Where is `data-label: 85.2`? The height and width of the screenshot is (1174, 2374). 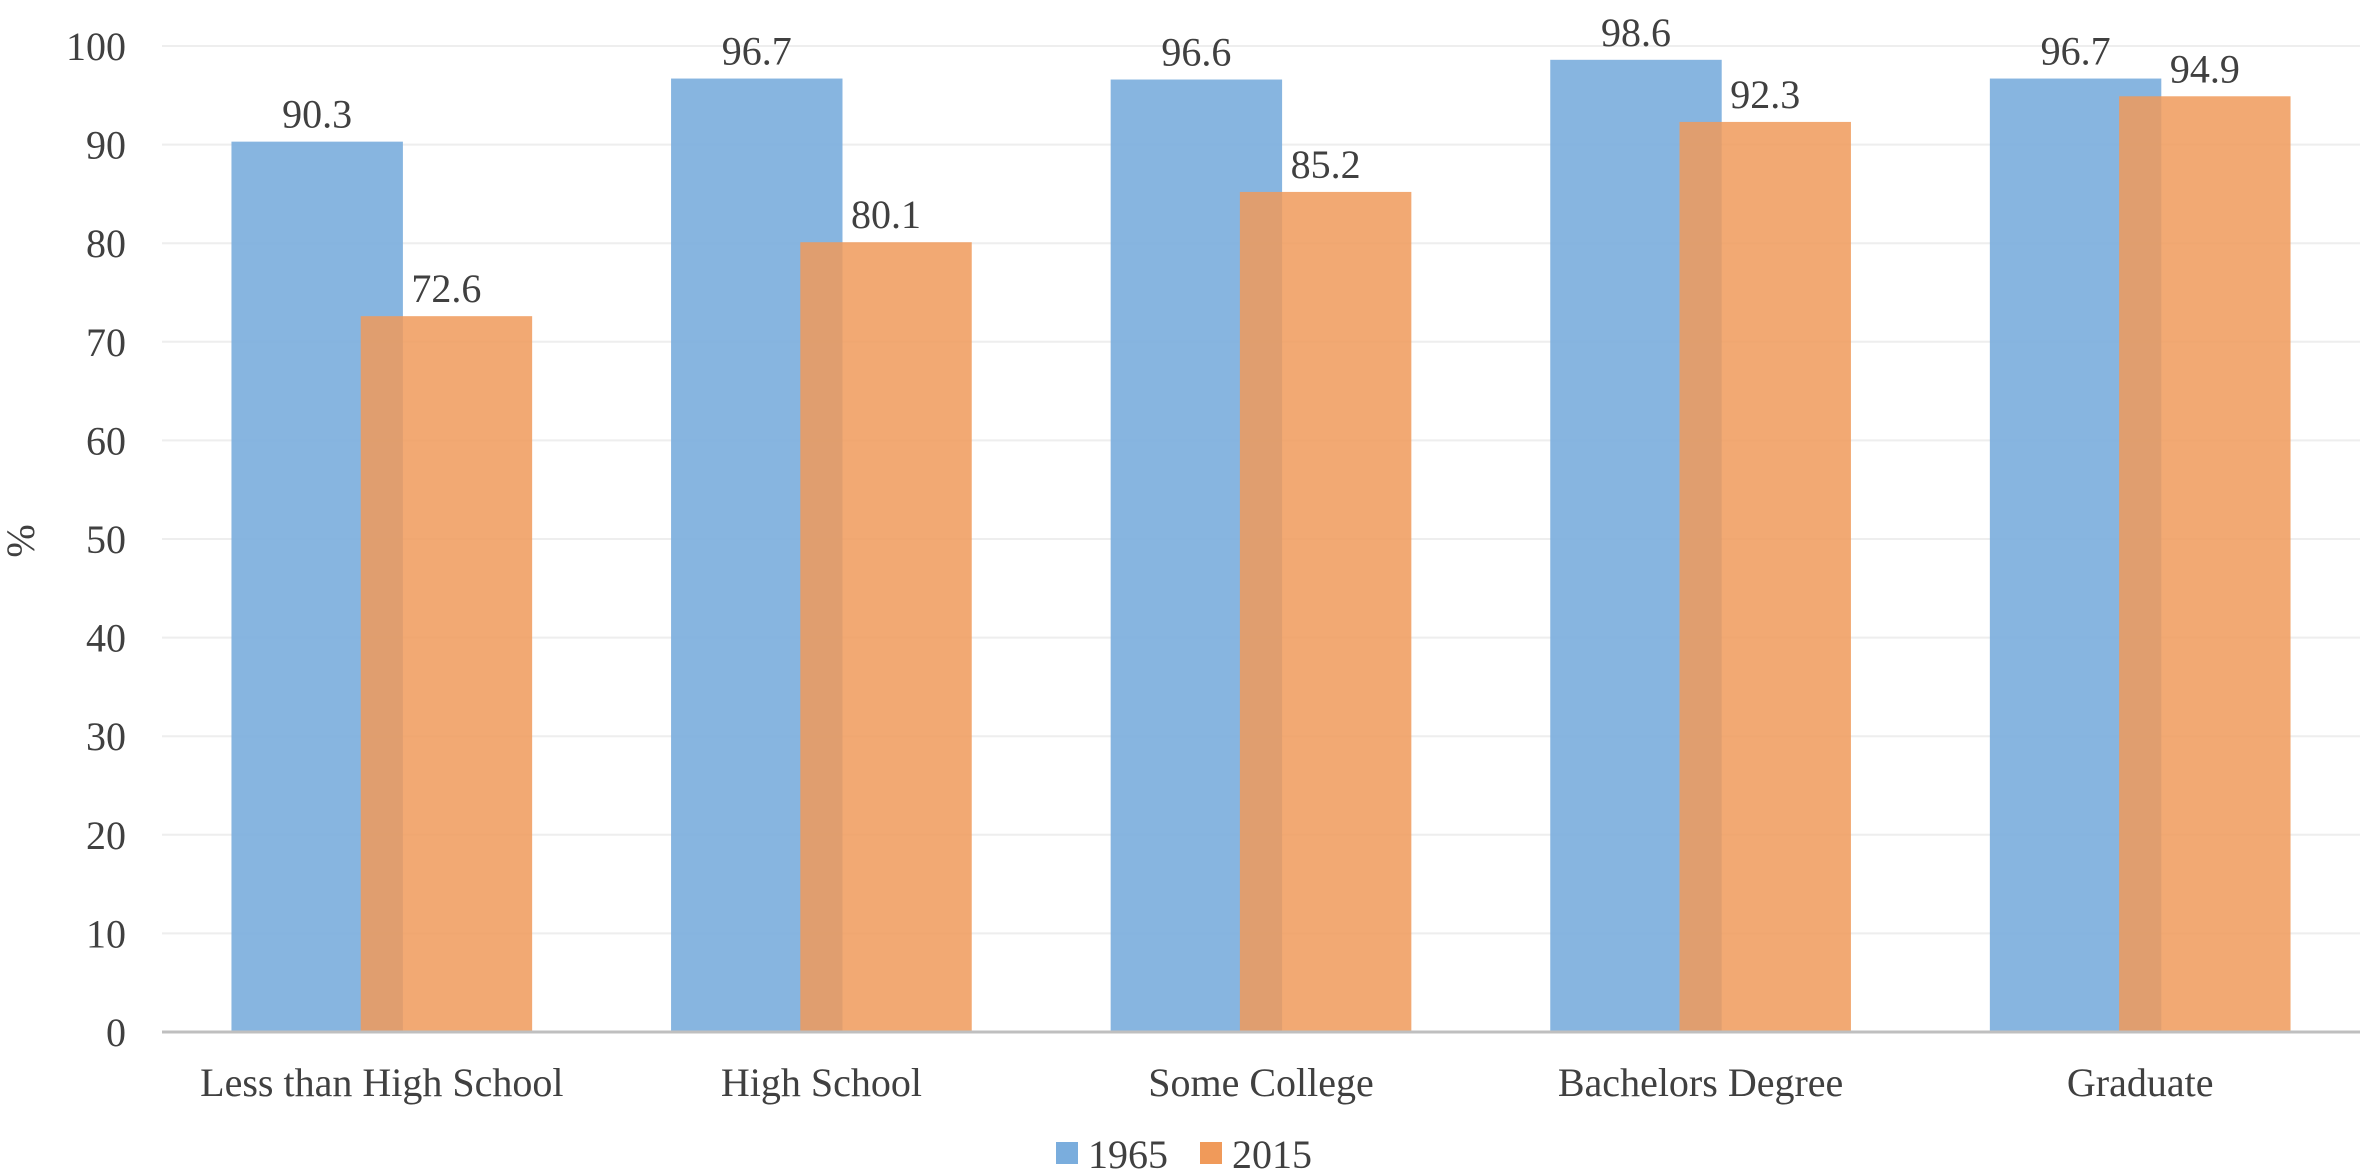
data-label: 85.2 is located at coordinates (1326, 164).